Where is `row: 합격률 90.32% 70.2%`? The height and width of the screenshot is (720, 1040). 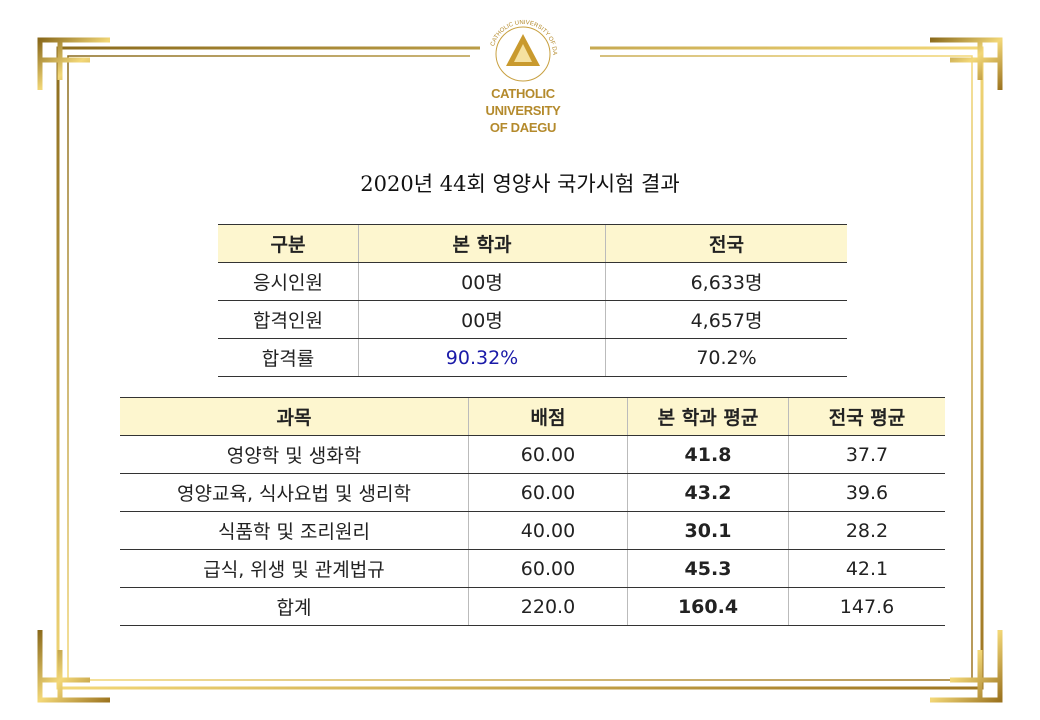 row: 합격률 90.32% 70.2% is located at coordinates (532, 357).